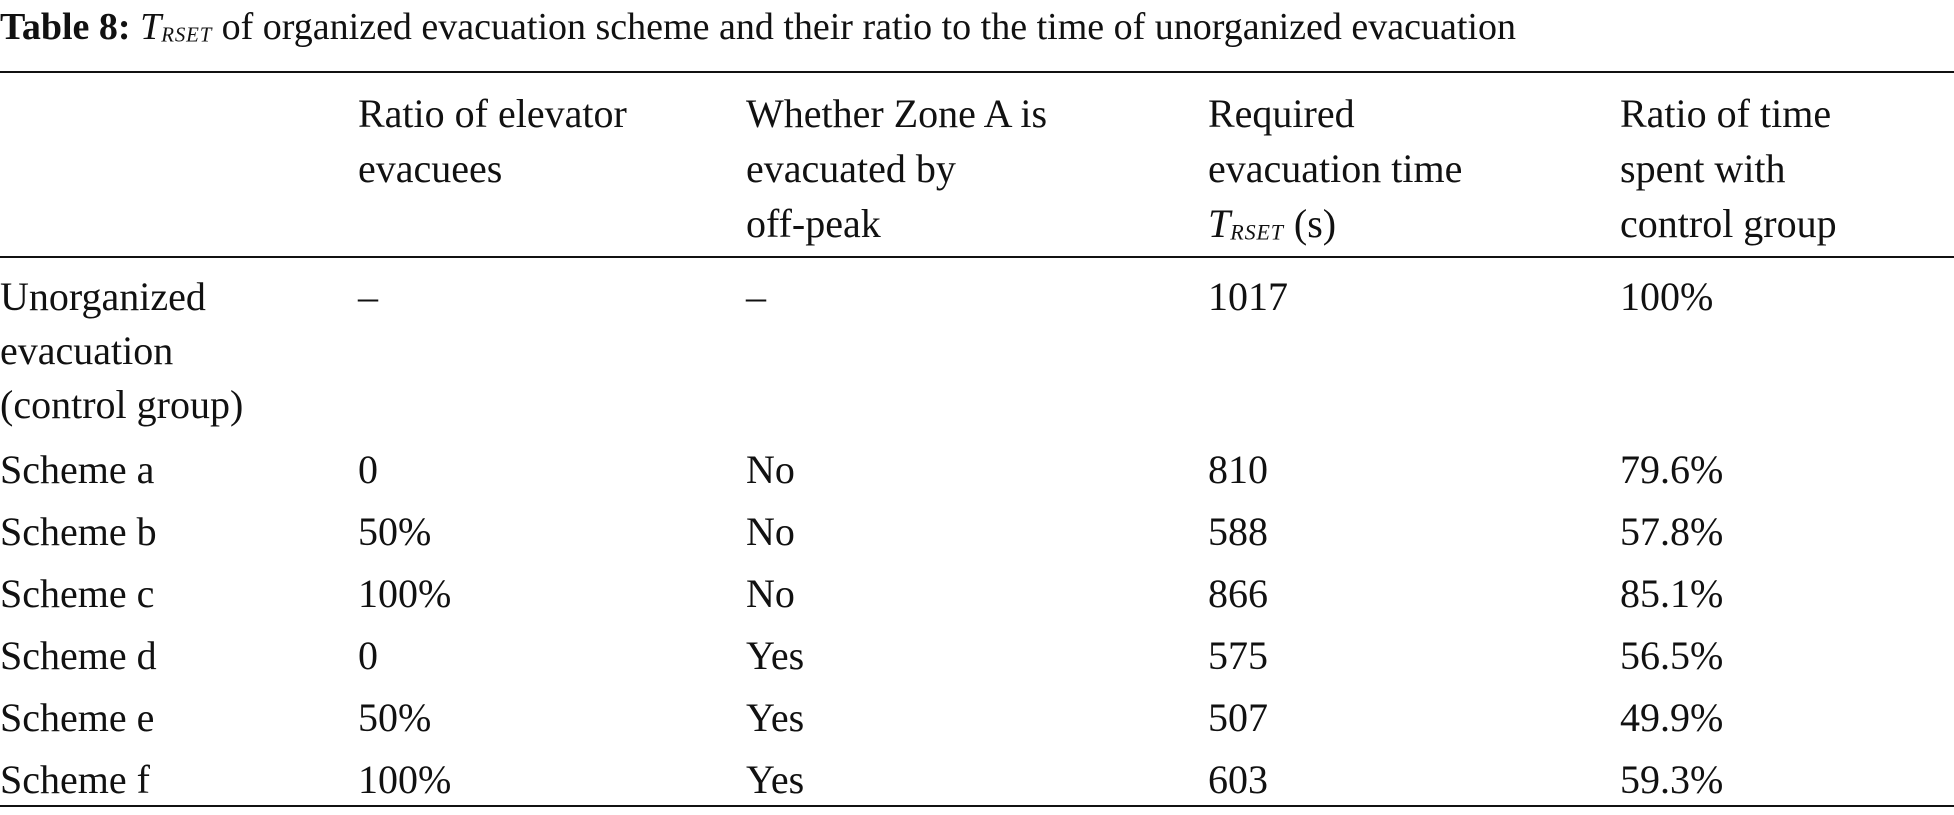 Image resolution: width=1954 pixels, height=815 pixels. I want to click on table-row: Scheme c 100% No 866 85.1%, so click(977, 598).